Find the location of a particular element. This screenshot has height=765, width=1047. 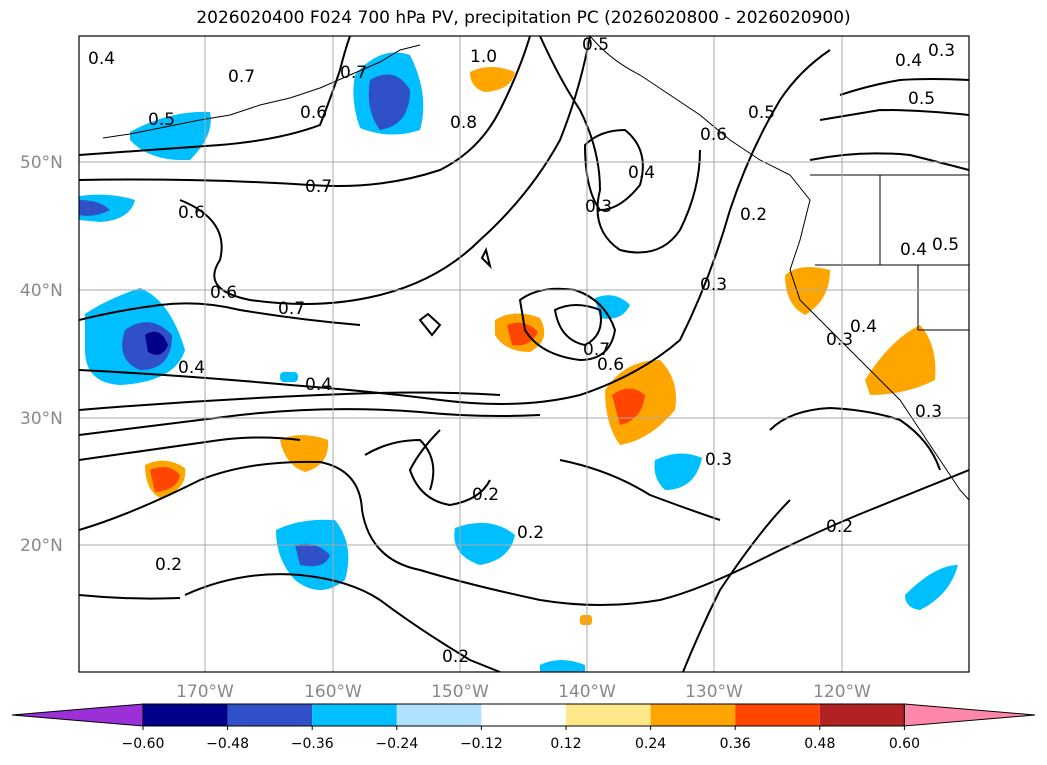

colorbar-tick-label: 0.12 is located at coordinates (565, 744).